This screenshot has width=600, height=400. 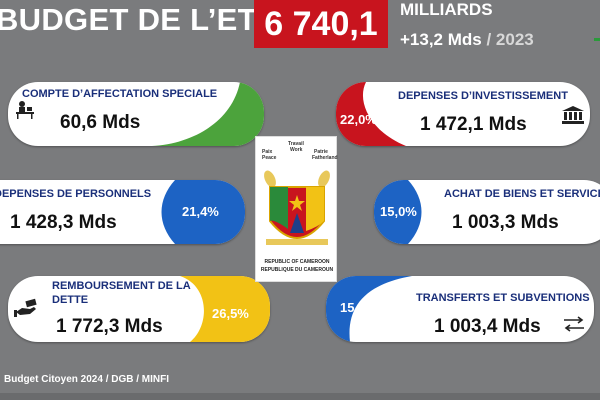 What do you see at coordinates (147, 19) in the screenshot?
I see `page-title: BUDGET DE L’ETAT` at bounding box center [147, 19].